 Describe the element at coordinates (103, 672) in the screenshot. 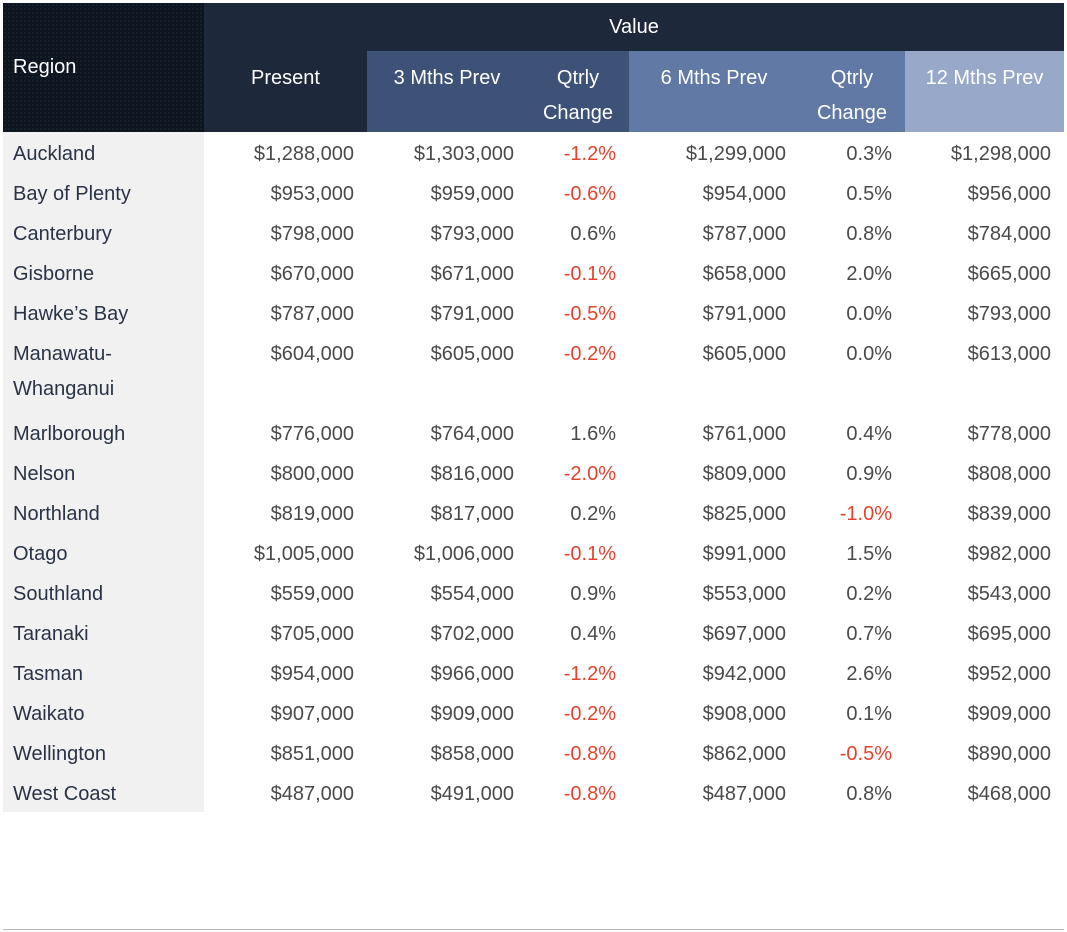

I see `cell-region: Tasman` at that location.